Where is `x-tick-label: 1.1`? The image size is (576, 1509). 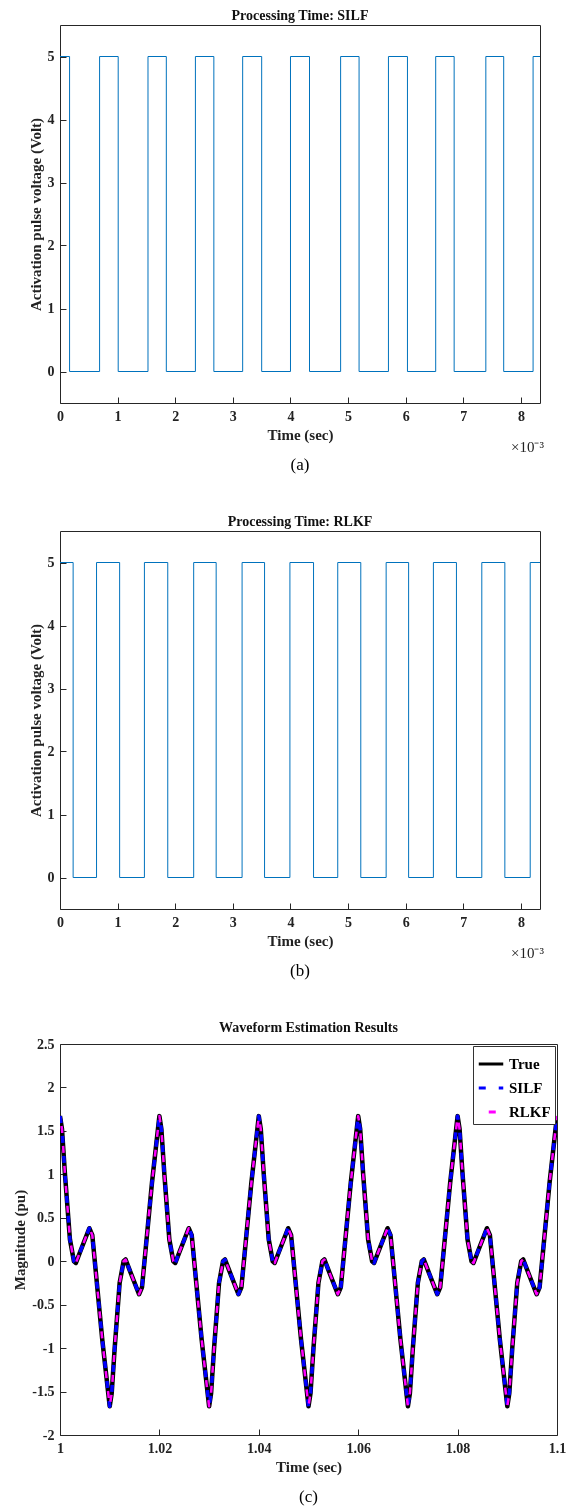
x-tick-label: 1.1 is located at coordinates (557, 1448).